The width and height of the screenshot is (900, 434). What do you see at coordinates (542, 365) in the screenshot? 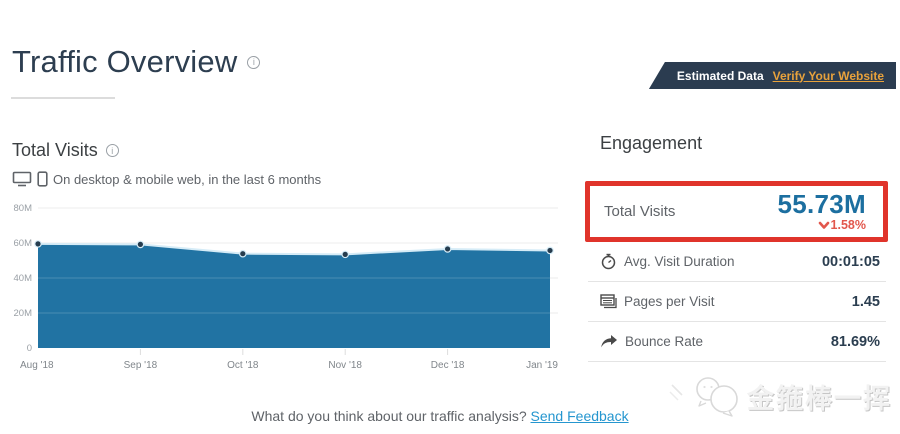
I see `svg-text: Jan '19` at bounding box center [542, 365].